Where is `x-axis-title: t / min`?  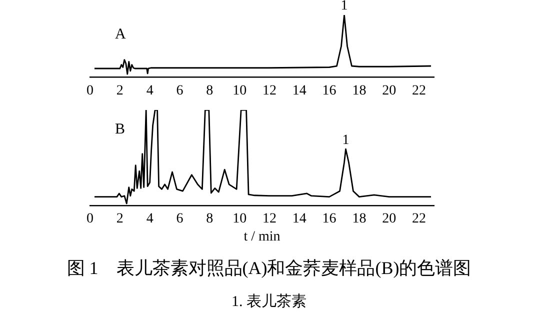
x-axis-title: t / min is located at coordinates (262, 236).